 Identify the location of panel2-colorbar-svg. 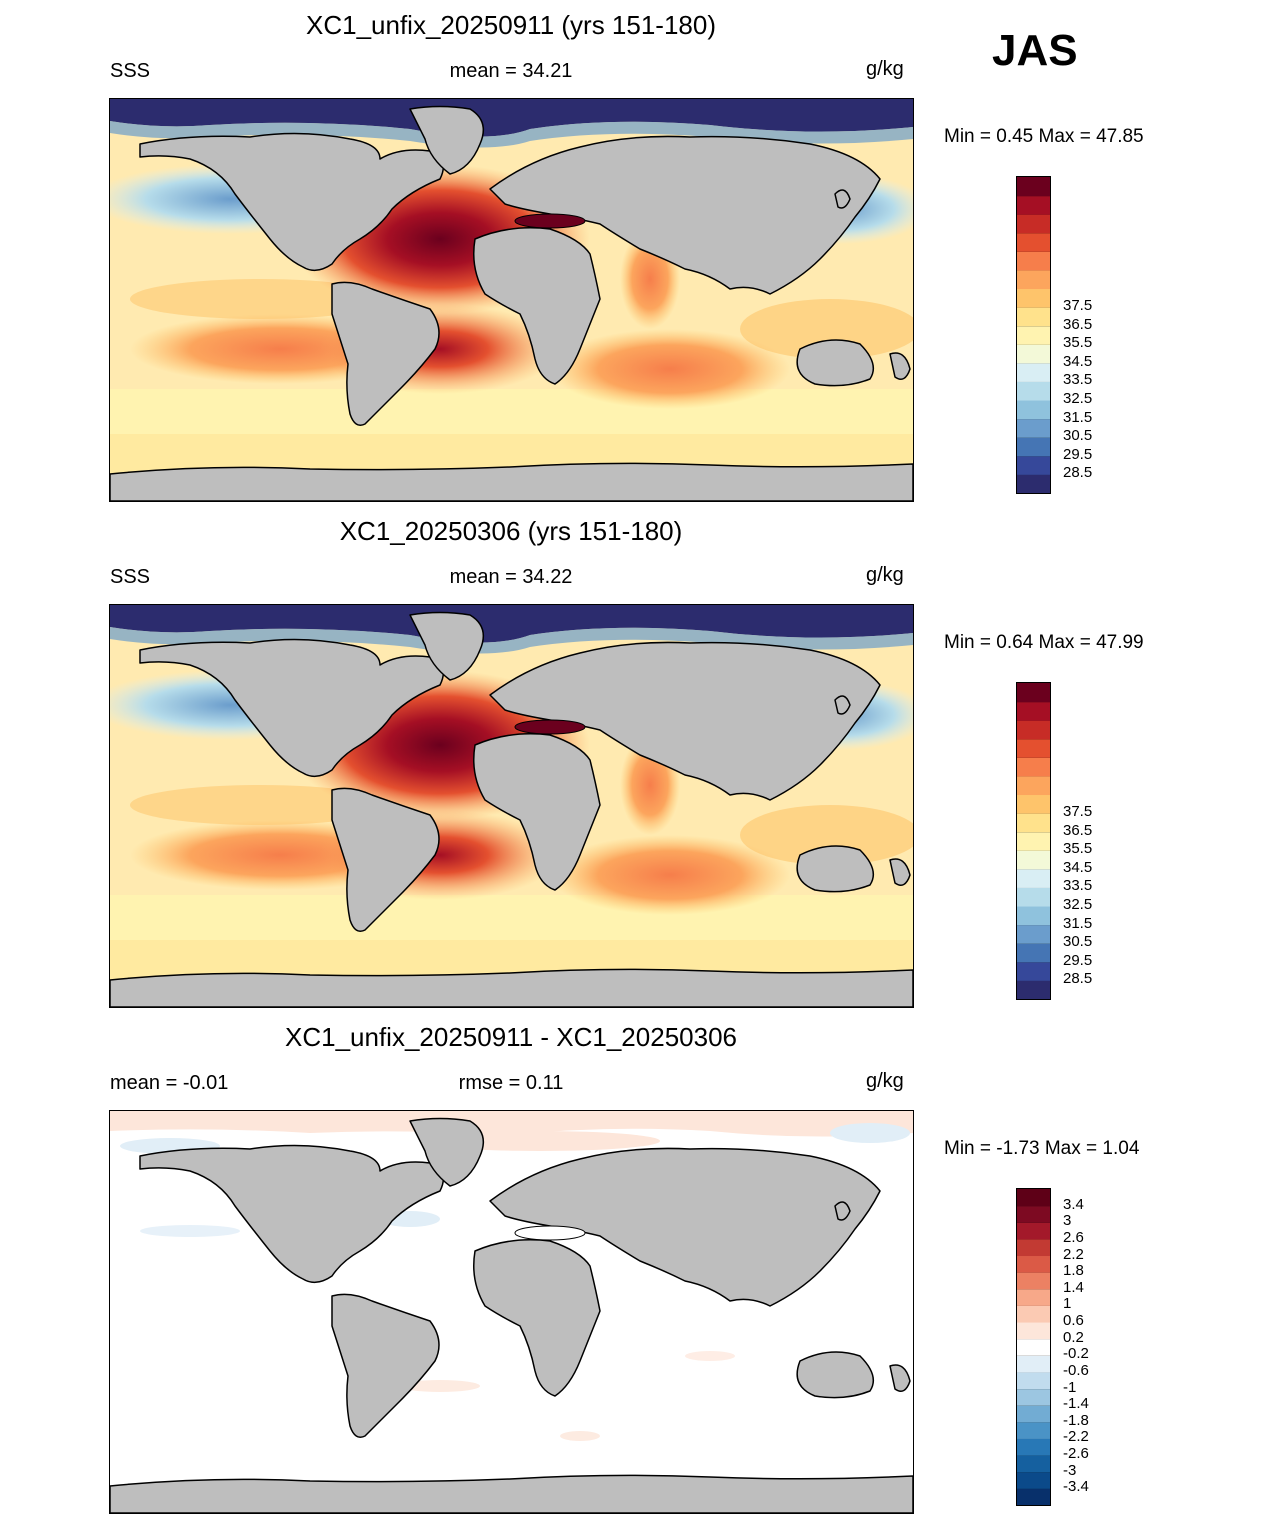
(1033, 841).